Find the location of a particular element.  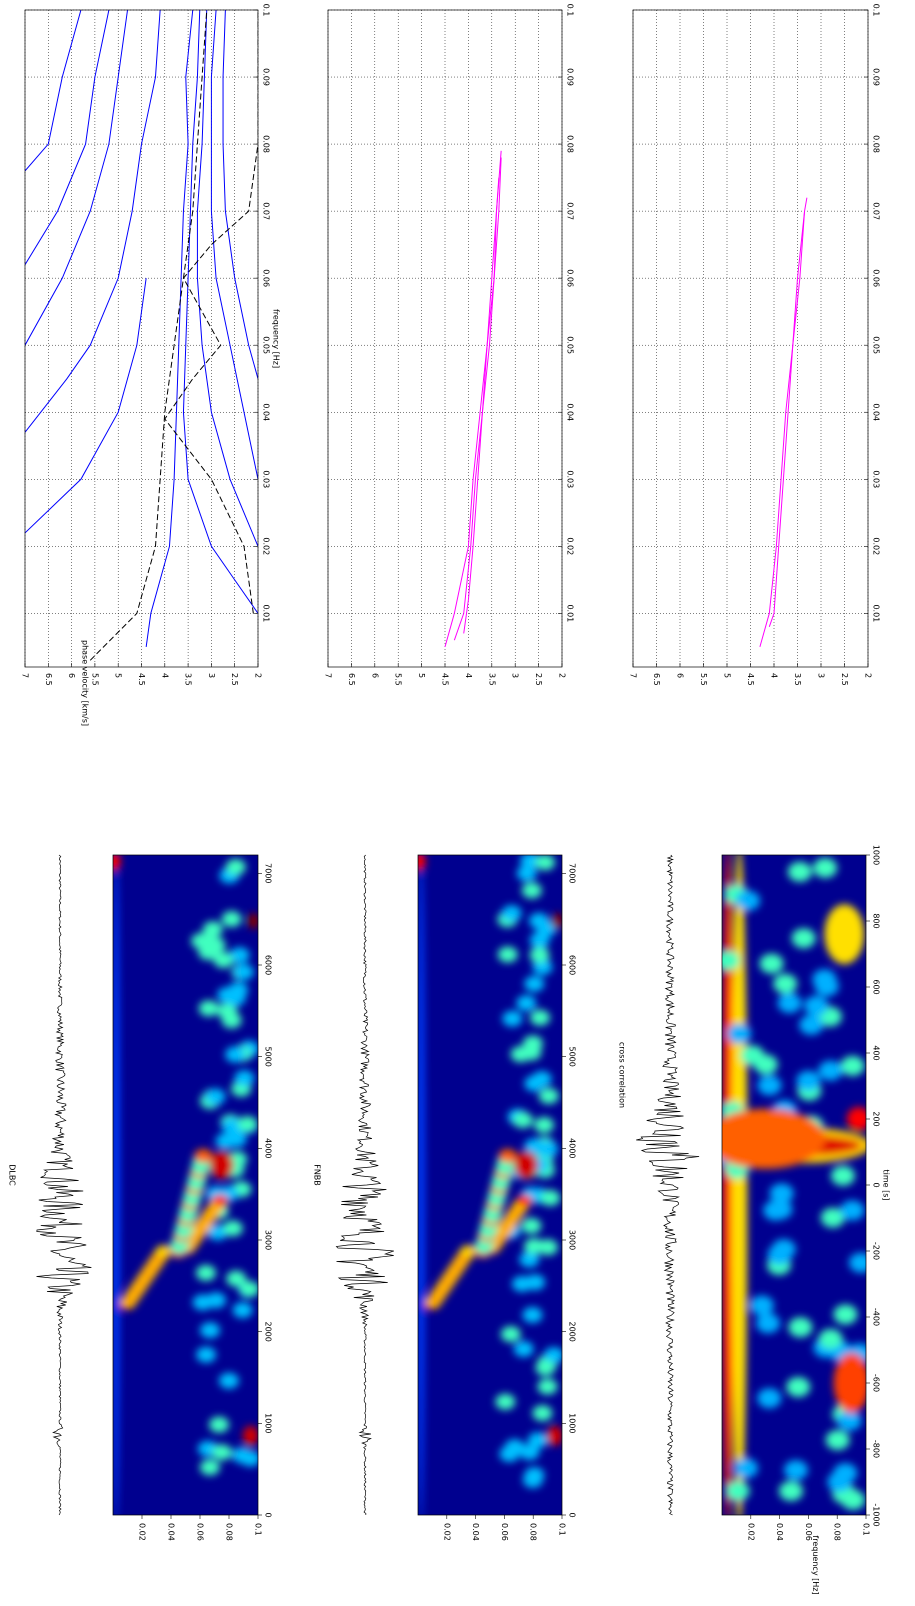

y-tick-label: 0.1 is located at coordinates (562, 1529).